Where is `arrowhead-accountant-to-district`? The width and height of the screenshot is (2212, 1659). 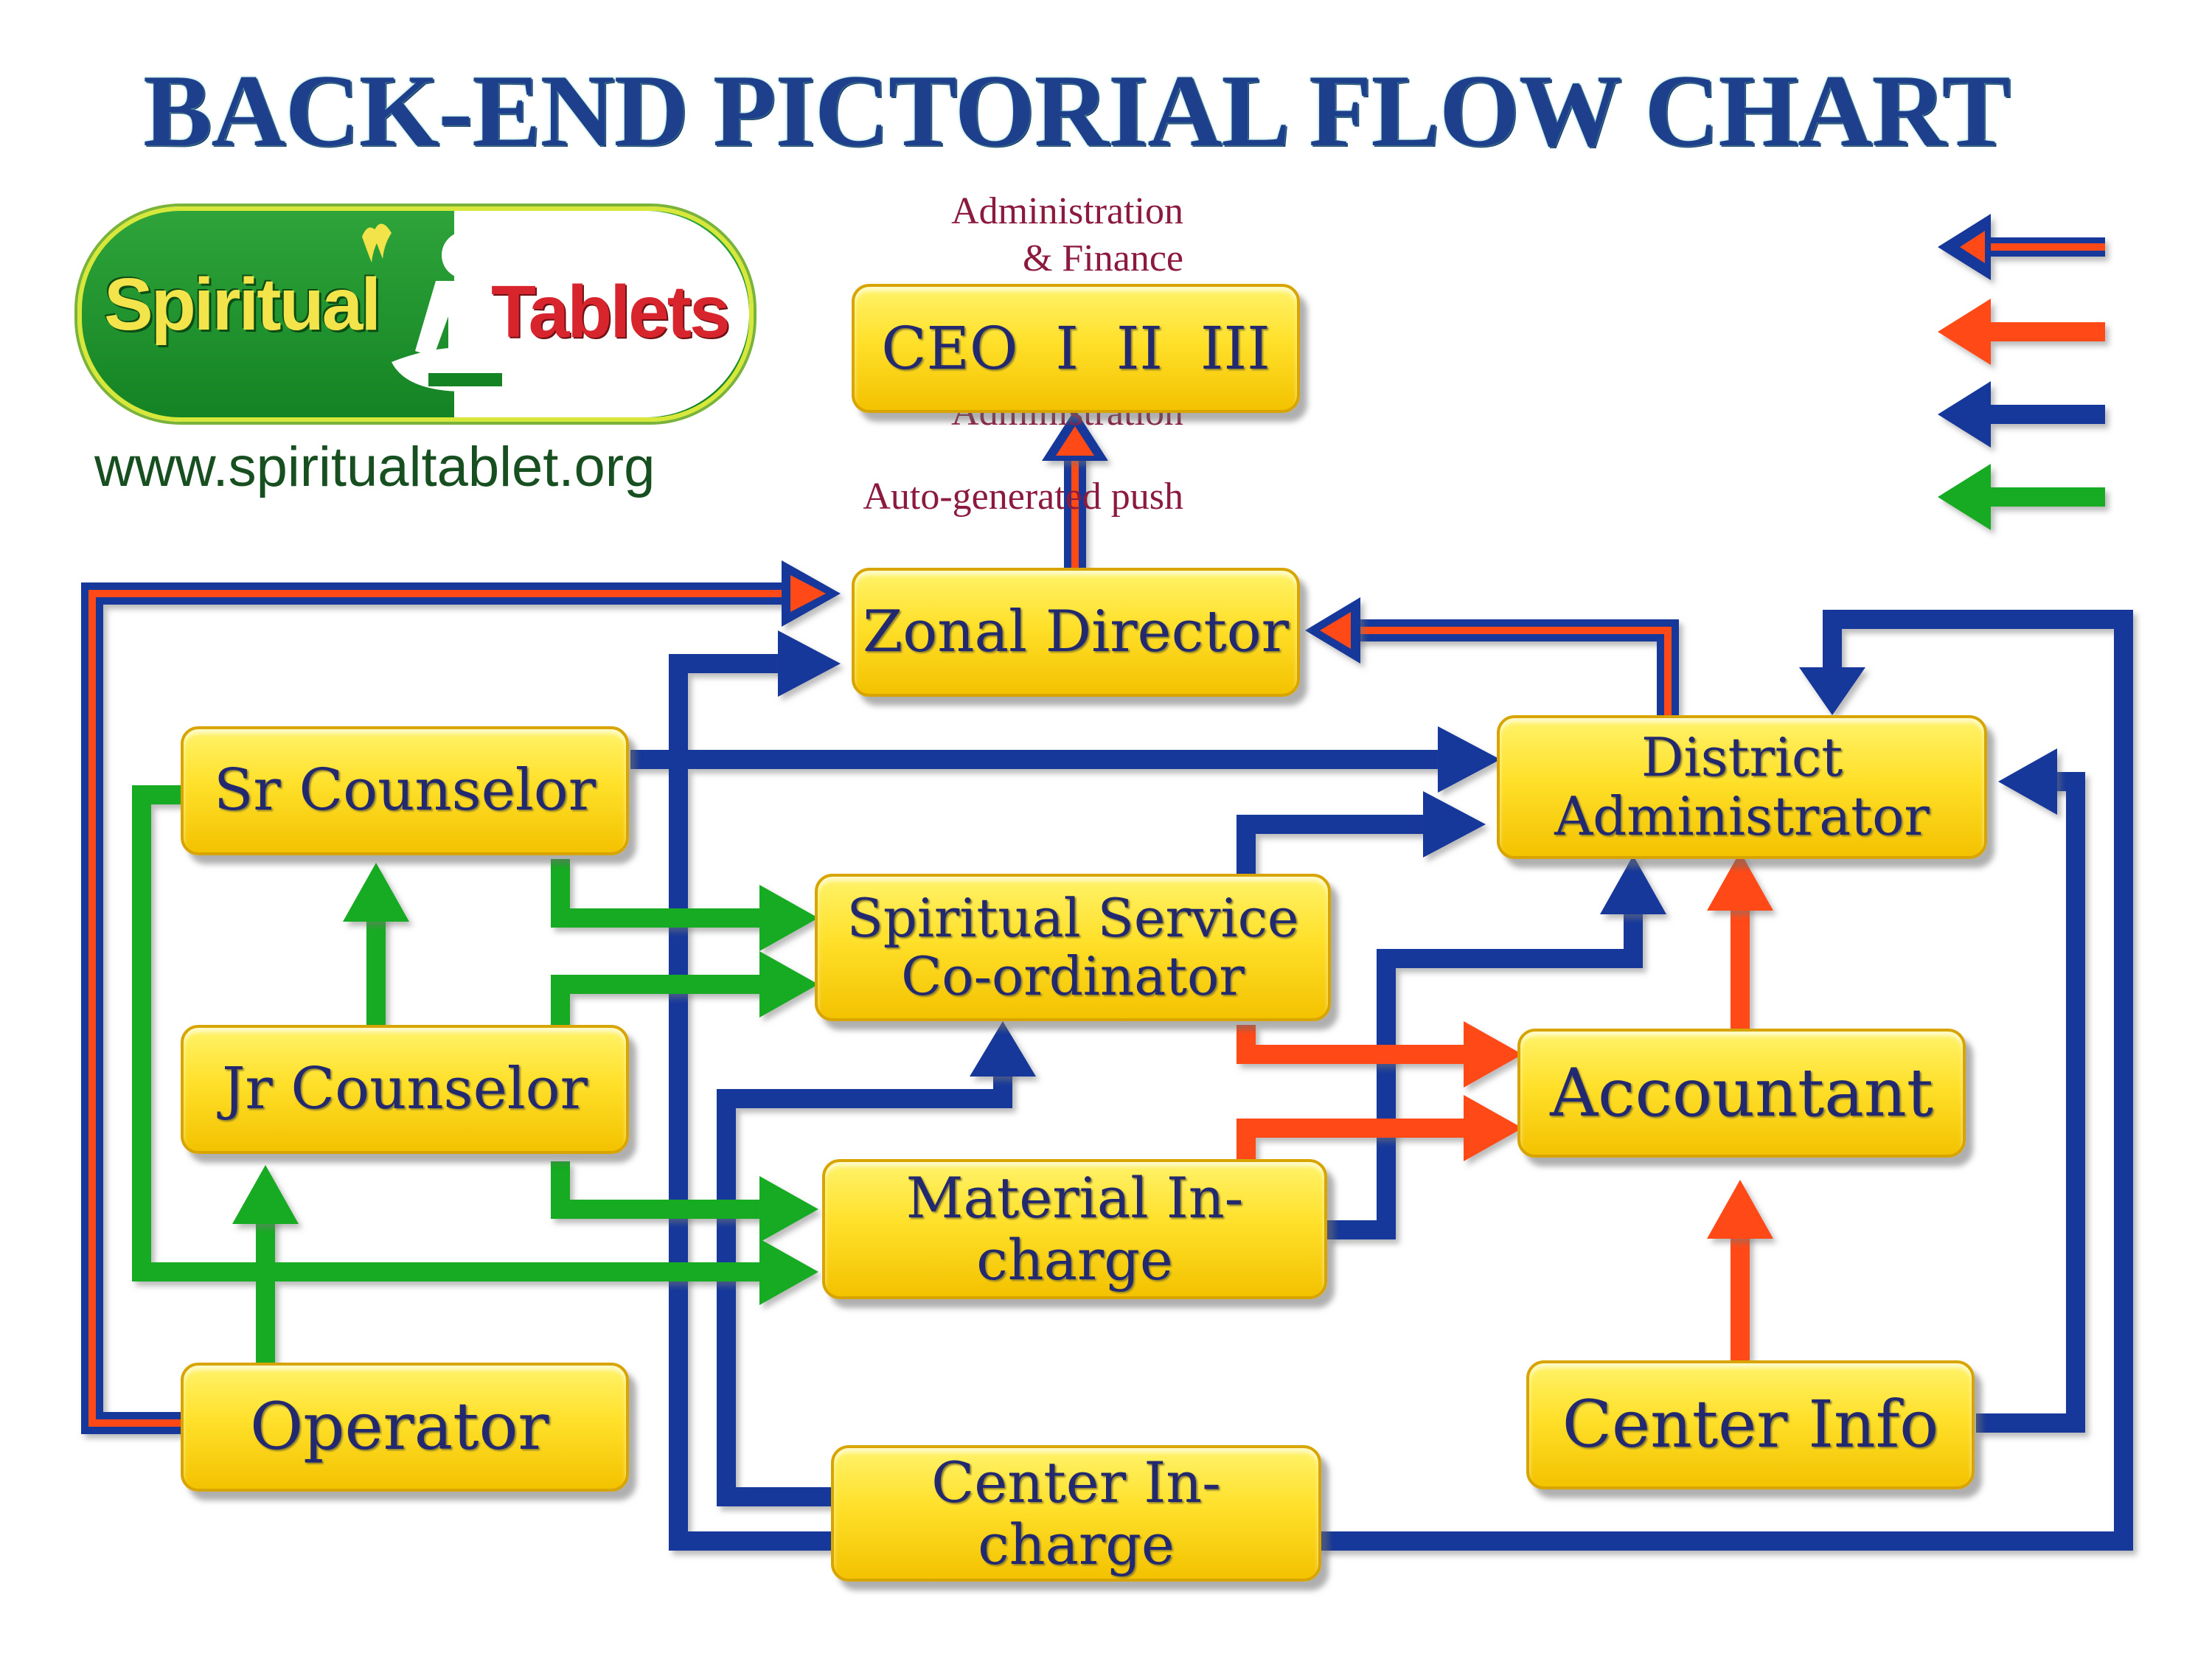
arrowhead-accountant-to-district is located at coordinates (1740, 881).